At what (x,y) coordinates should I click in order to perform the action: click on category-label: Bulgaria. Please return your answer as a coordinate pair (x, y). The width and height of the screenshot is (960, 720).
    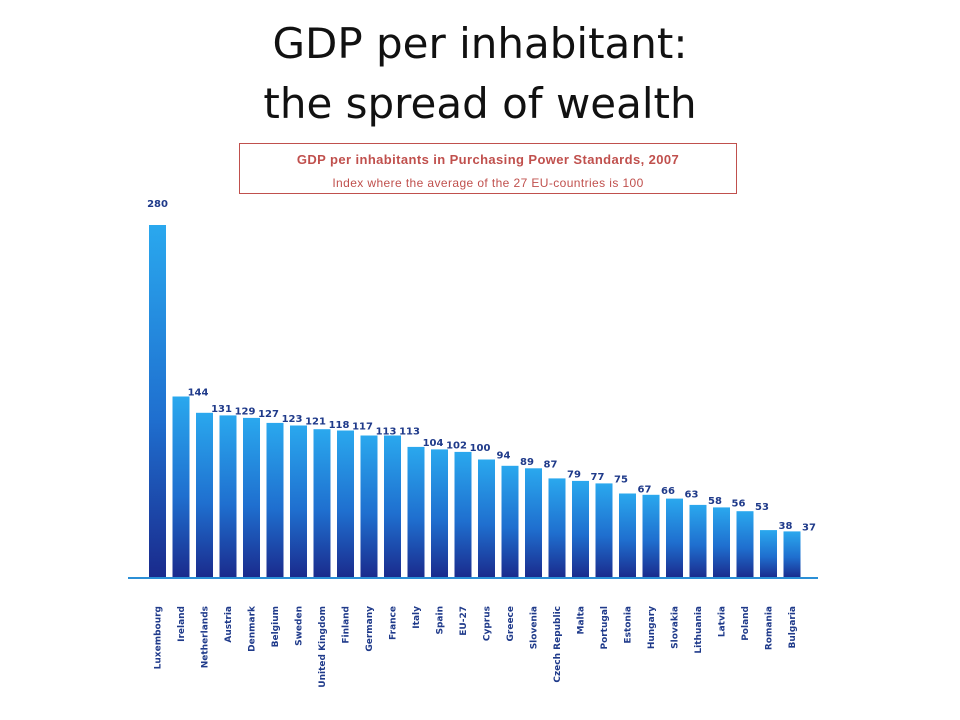
    Looking at the image, I should click on (793, 627).